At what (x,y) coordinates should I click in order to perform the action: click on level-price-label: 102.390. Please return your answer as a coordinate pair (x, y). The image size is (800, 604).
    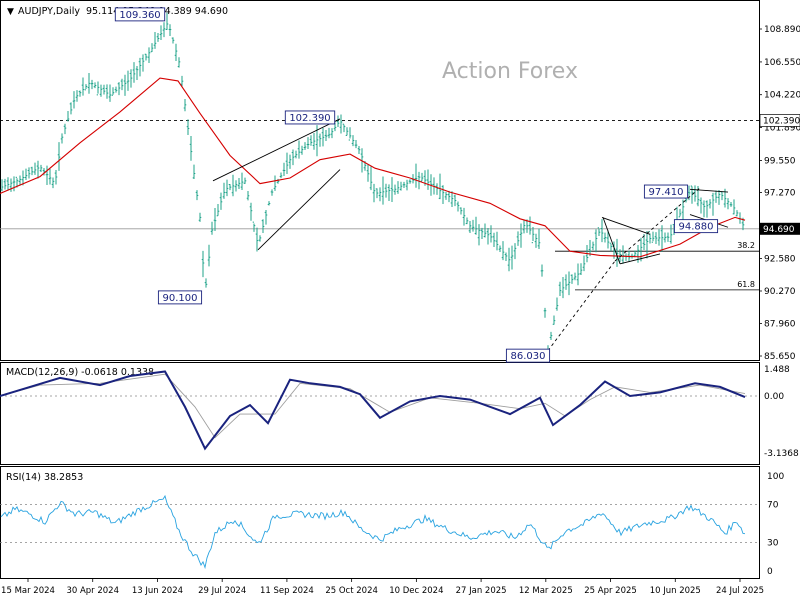
    Looking at the image, I should click on (781, 121).